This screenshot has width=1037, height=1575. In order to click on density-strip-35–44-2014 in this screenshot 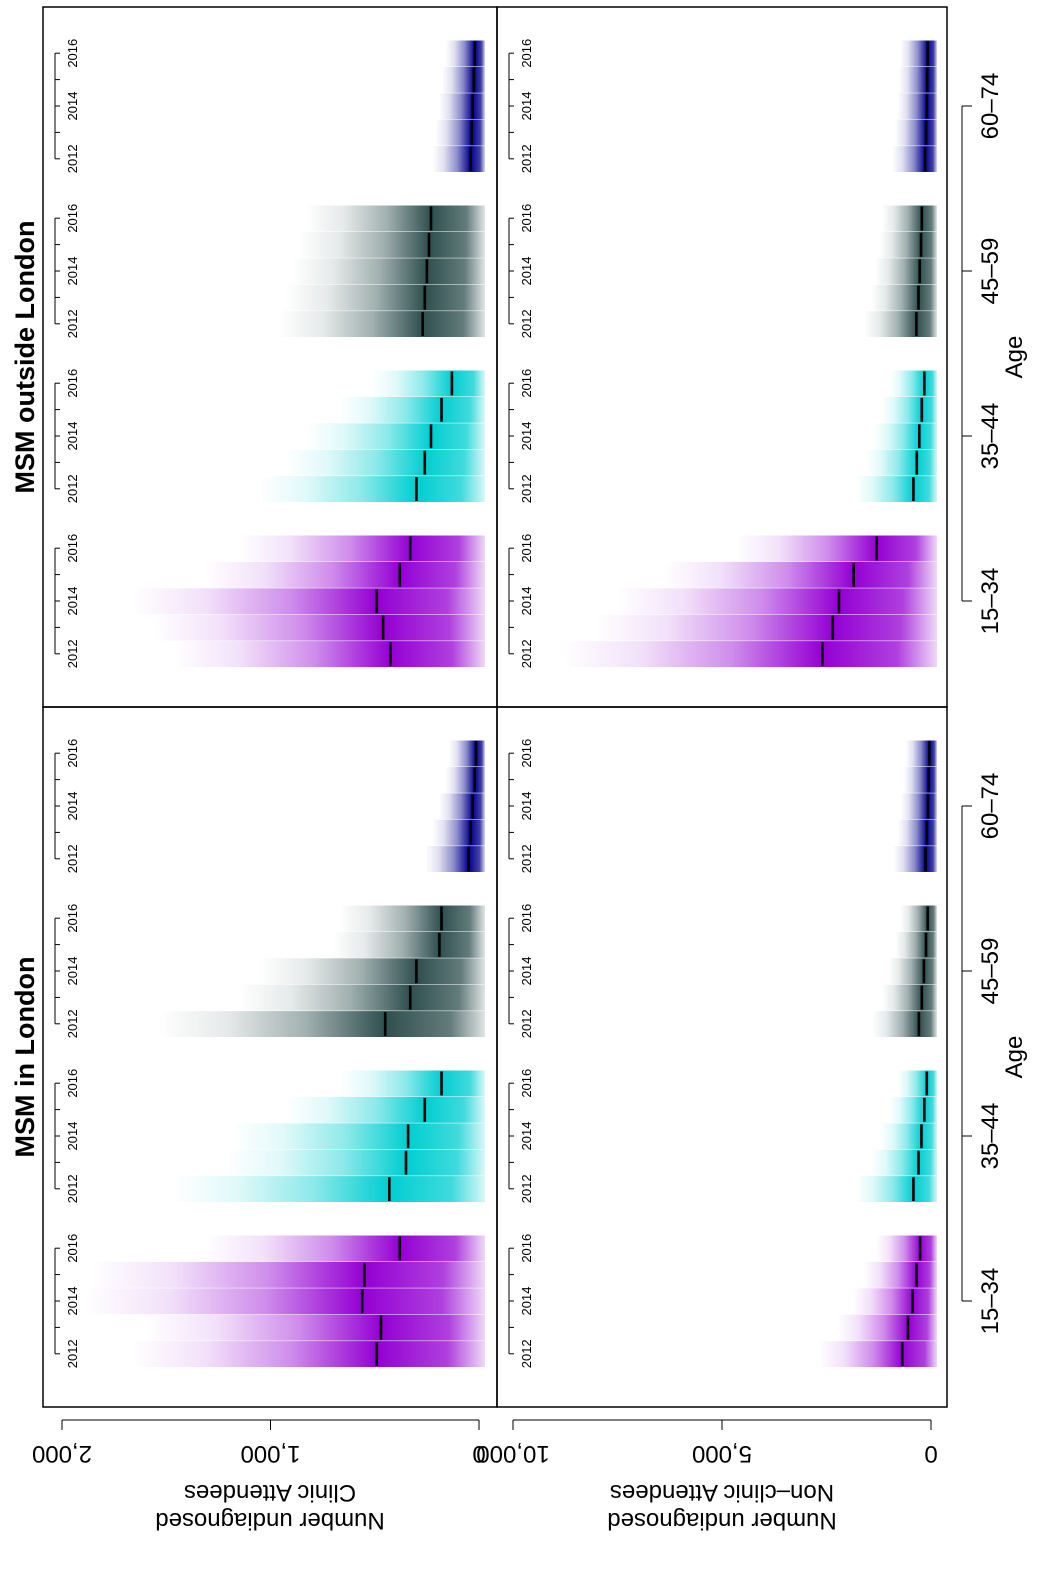, I will do `click(358, 1136)`.